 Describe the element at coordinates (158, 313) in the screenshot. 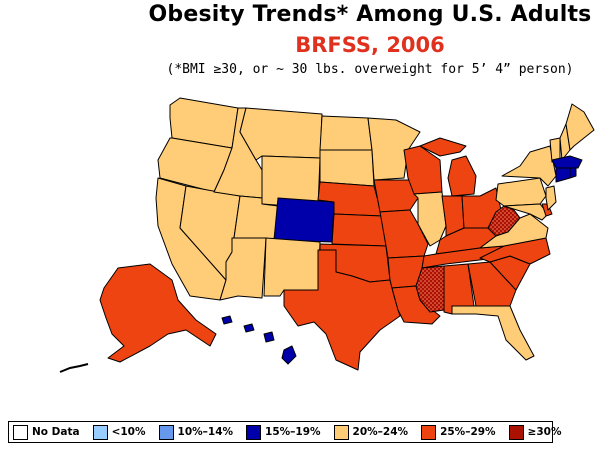

I see `state-AK` at that location.